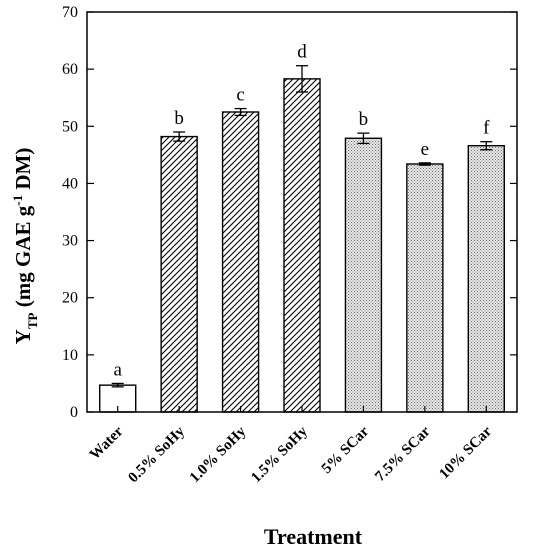 This screenshot has width=550, height=550. What do you see at coordinates (279, 454) in the screenshot?
I see `category-label: 1.5% SoHy` at bounding box center [279, 454].